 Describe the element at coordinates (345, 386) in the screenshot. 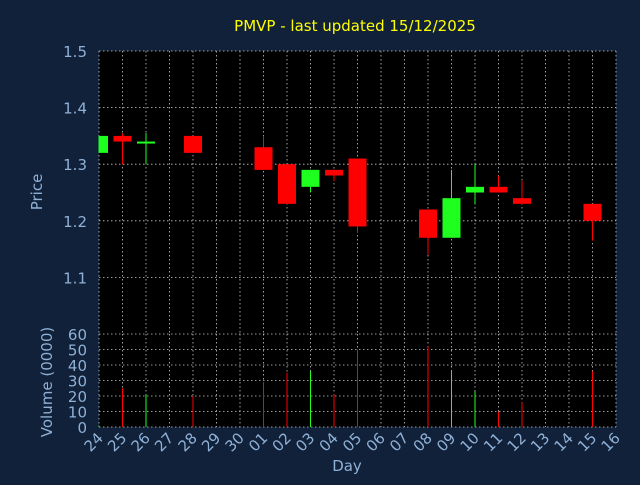

I see `volume-bars` at that location.